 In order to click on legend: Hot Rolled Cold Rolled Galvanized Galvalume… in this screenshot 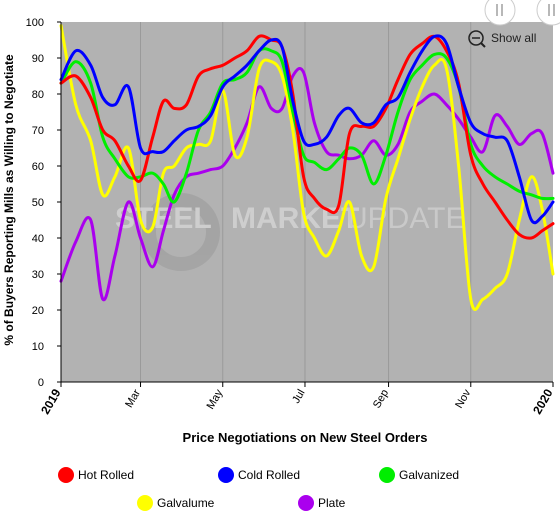, I will do `click(258, 489)`.